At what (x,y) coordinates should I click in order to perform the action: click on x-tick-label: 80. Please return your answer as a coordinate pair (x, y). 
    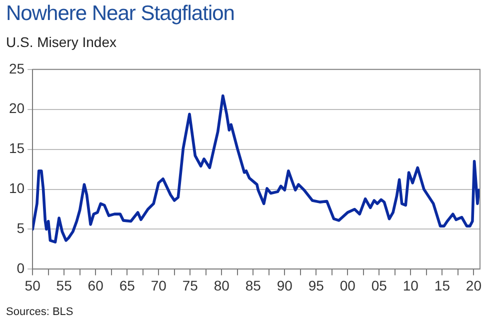
    Looking at the image, I should click on (222, 285).